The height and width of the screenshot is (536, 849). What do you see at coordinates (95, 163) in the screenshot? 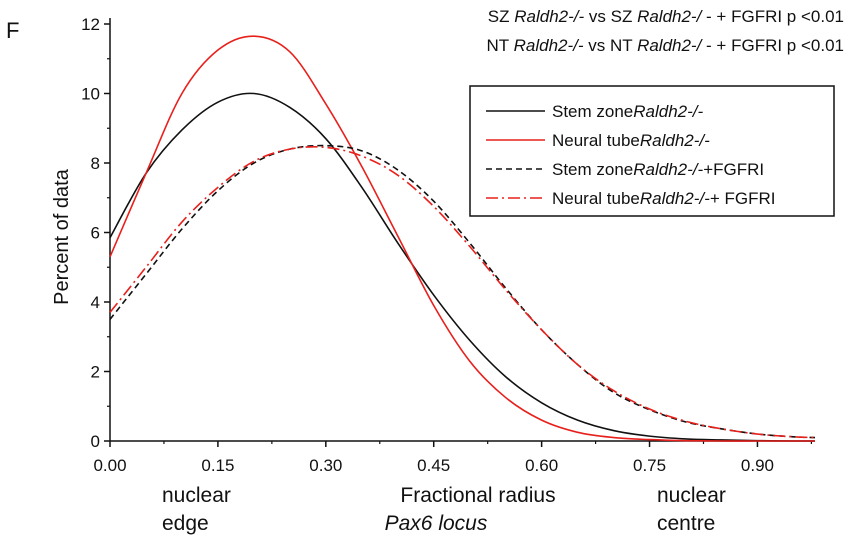
I see `y-tick-label: 8` at bounding box center [95, 163].